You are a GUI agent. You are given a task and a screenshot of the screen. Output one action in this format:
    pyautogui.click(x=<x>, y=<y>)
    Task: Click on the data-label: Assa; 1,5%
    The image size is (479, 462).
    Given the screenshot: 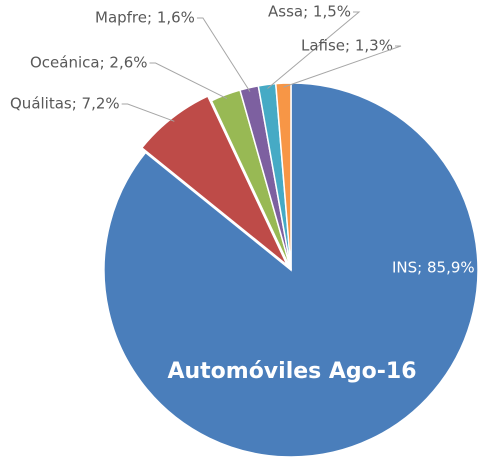 What is the action you would take?
    pyautogui.click(x=309, y=12)
    